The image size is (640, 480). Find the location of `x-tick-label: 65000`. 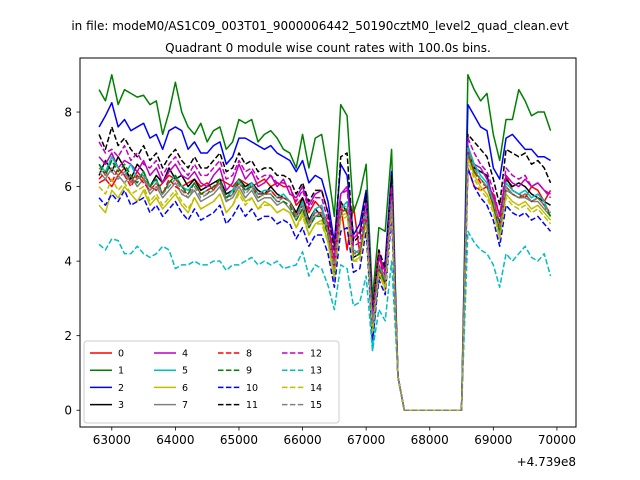

x-tick-label: 65000 is located at coordinates (239, 440).